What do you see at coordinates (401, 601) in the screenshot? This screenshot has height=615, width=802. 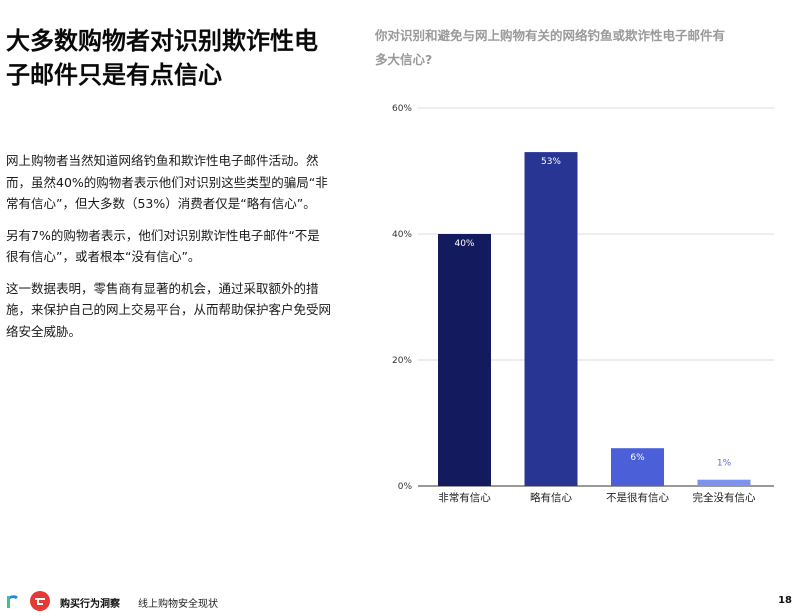 I see `footer: 购买行为洞察 线上购物安全现状 18` at bounding box center [401, 601].